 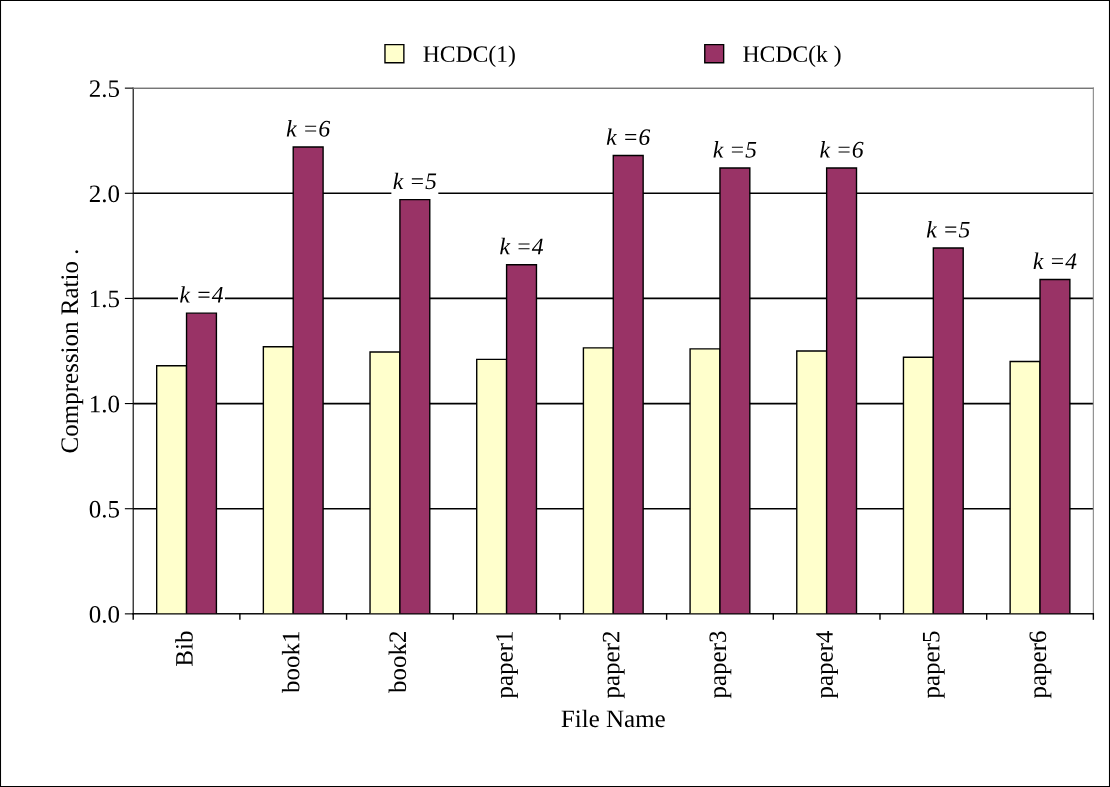 What do you see at coordinates (105, 299) in the screenshot?
I see `y-tick-label: 1.5` at bounding box center [105, 299].